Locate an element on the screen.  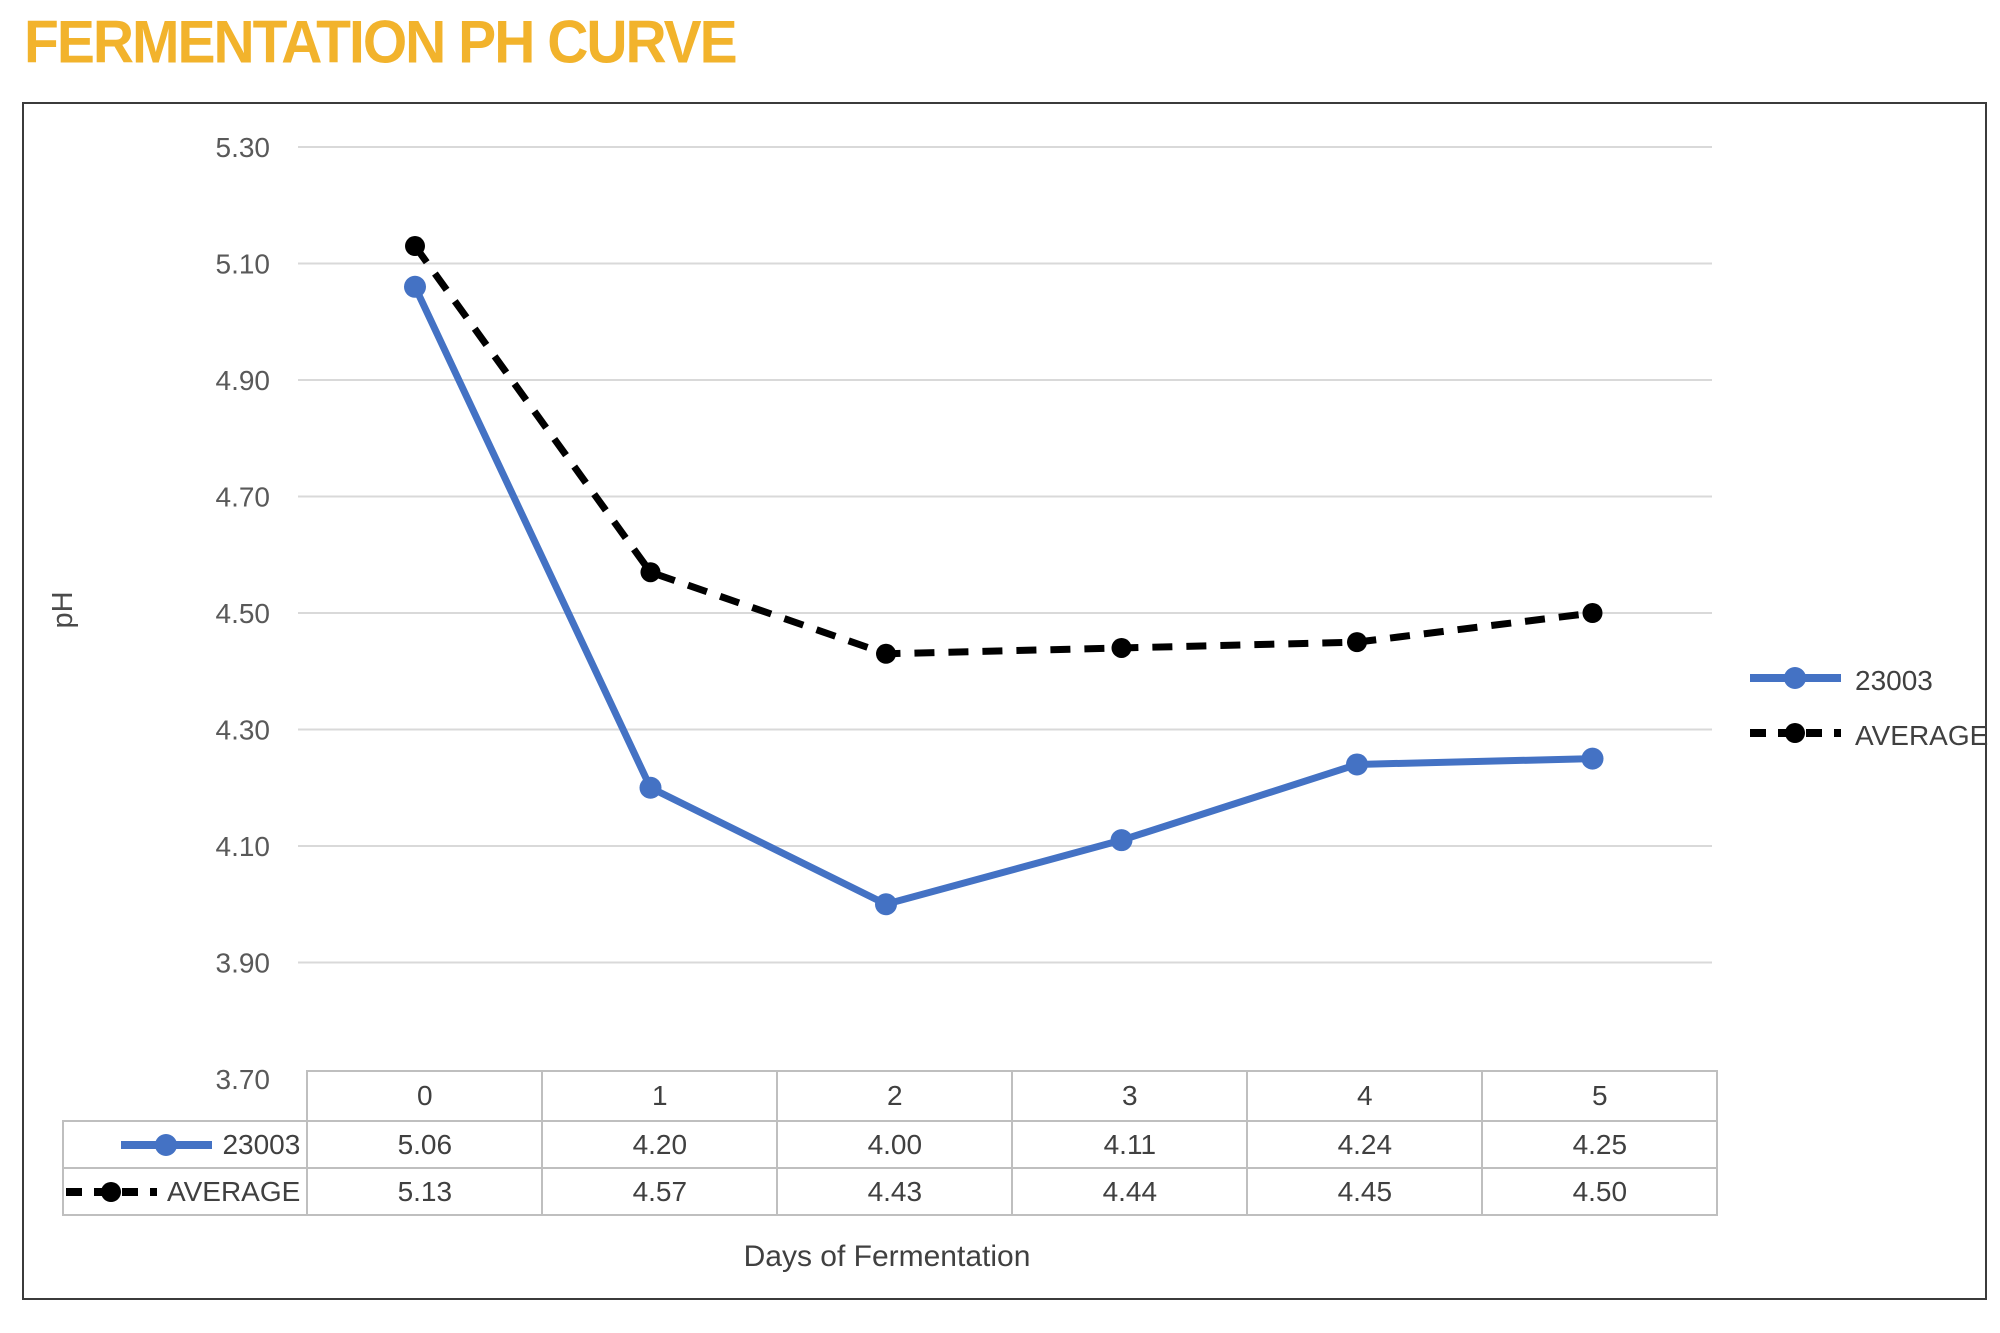
chart-legend: 23003 AVERAGE is located at coordinates (1868, 708).